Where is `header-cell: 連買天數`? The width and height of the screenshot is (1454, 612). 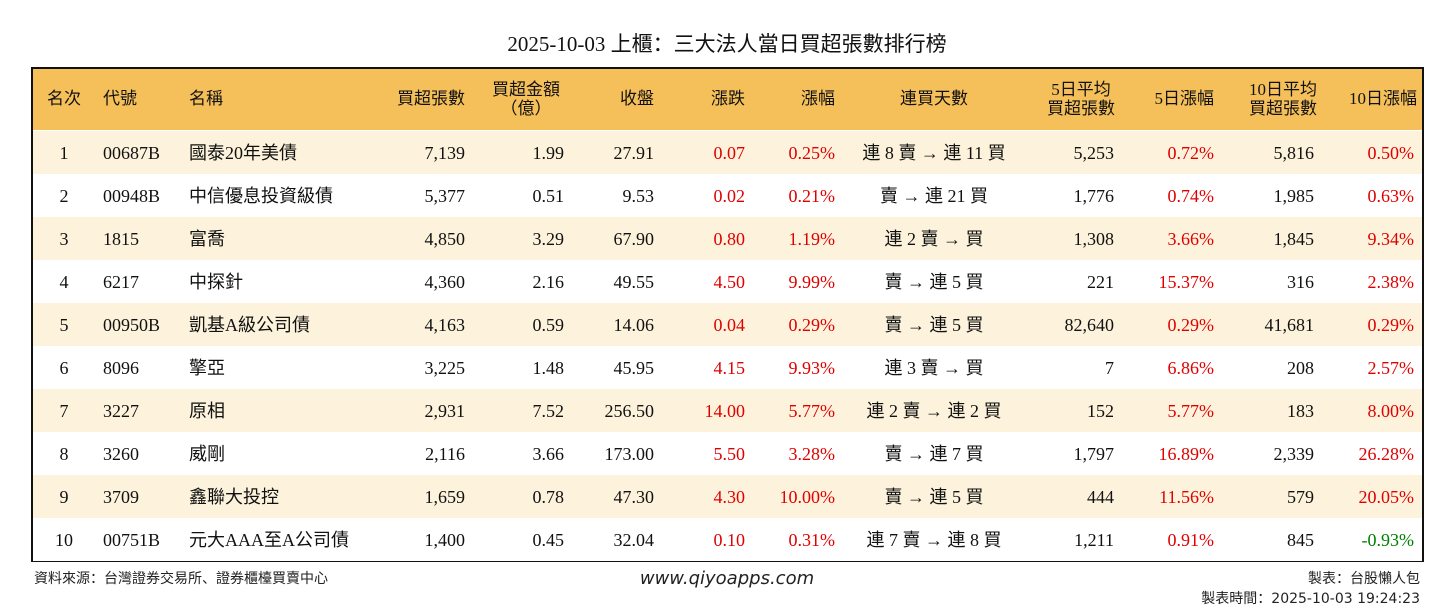
header-cell: 連買天數 is located at coordinates (934, 98).